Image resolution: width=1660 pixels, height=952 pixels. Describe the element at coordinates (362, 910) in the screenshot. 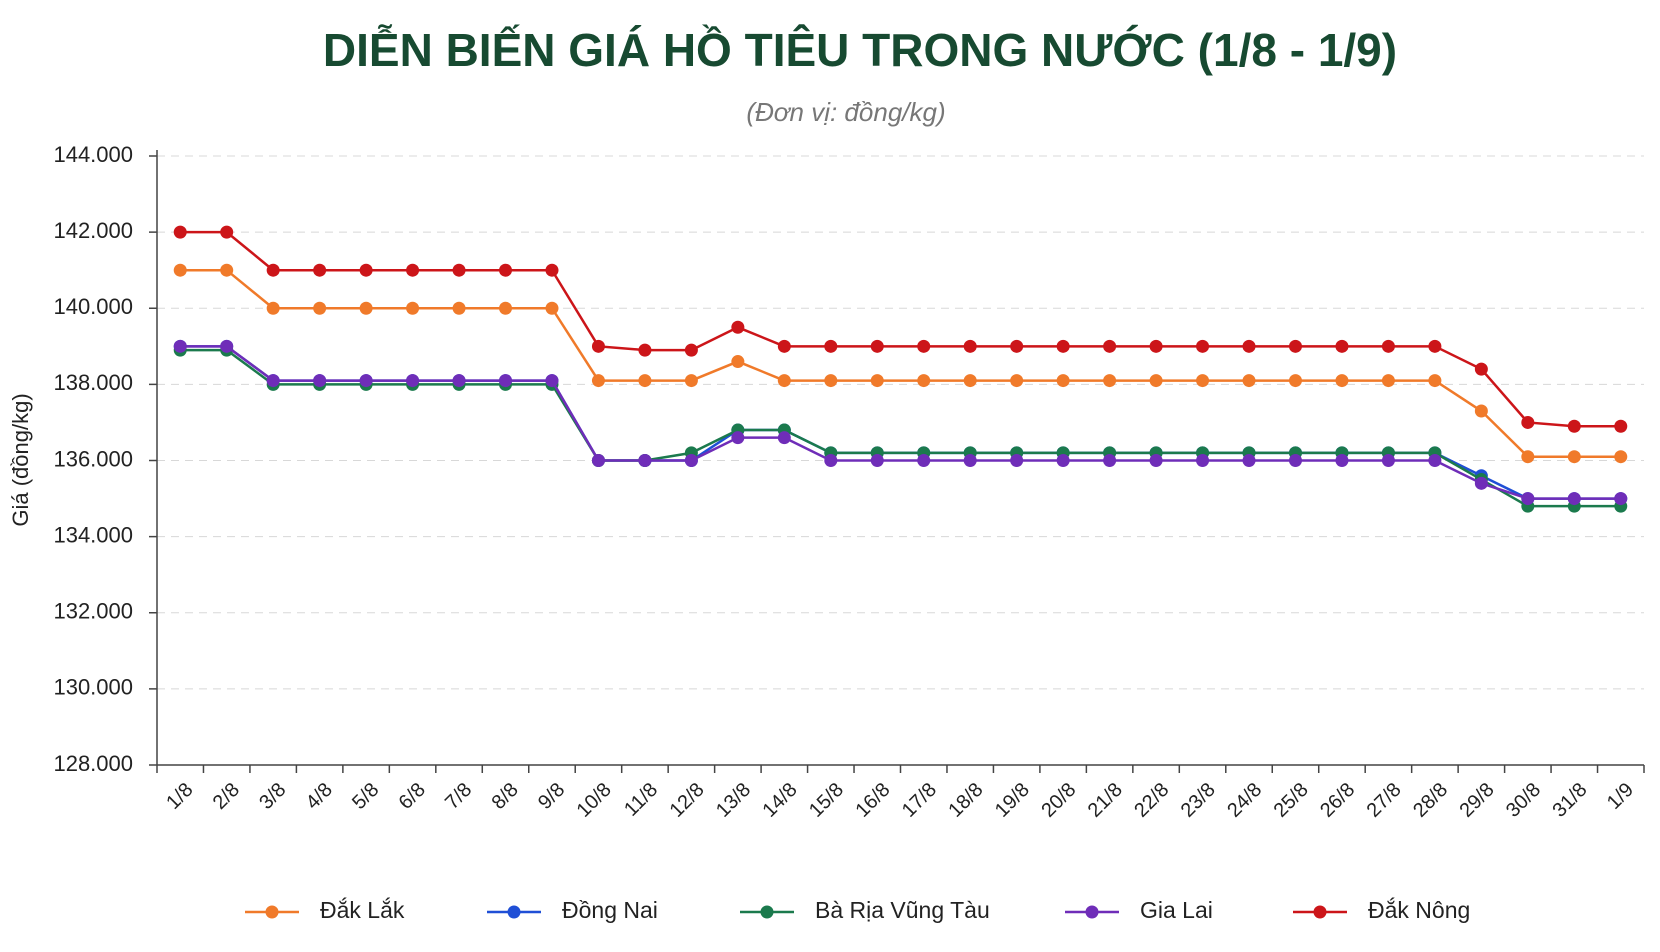

I see `legend-label: Đắk Lắk` at that location.